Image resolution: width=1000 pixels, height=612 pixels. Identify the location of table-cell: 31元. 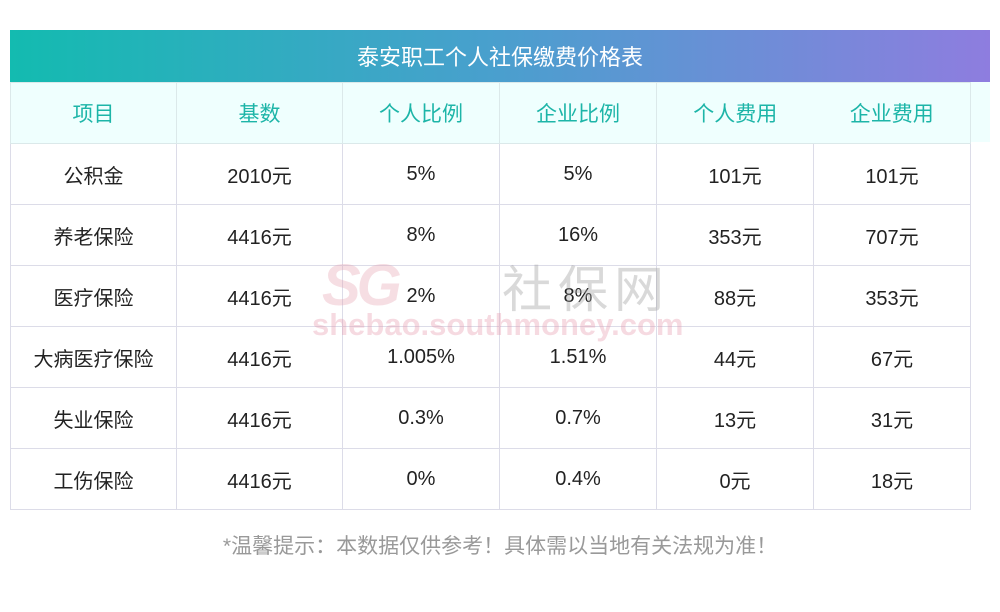
(892, 418).